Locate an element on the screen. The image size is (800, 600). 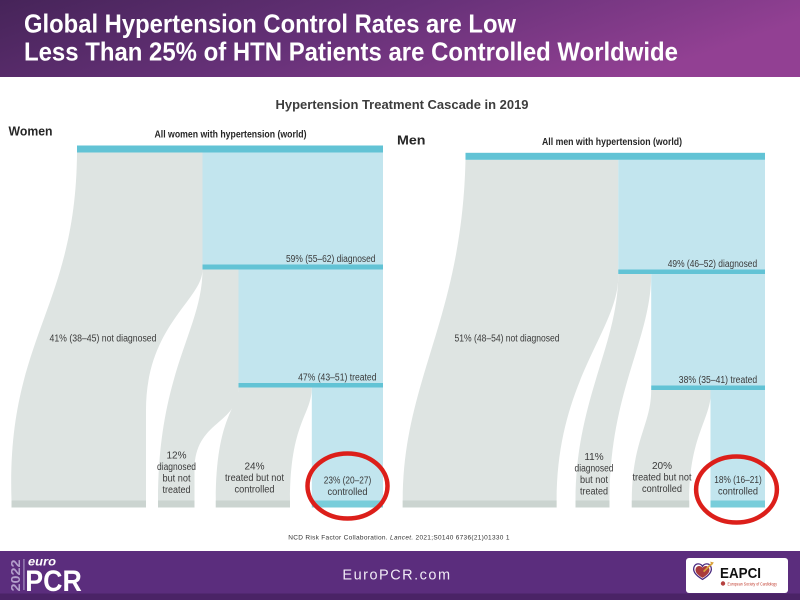
svg-text: European Society of Cardiology is located at coordinates (753, 584).